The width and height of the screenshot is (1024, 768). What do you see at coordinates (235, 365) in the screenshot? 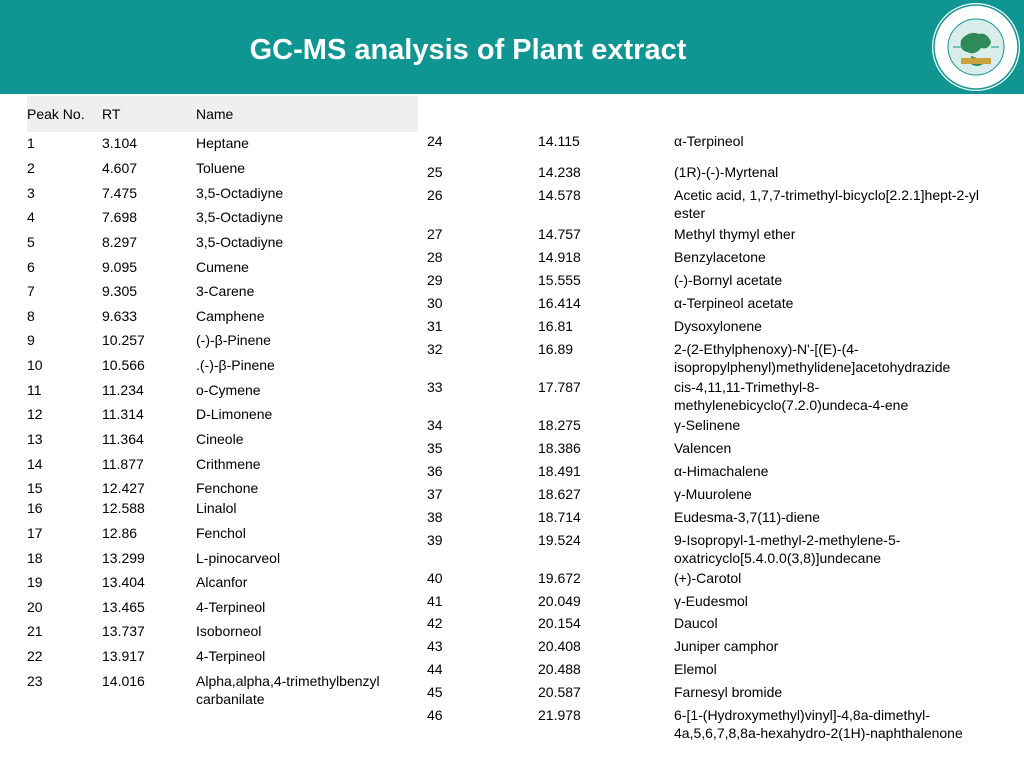
I see `compound-name-cell: .(-)-β-Pinene` at bounding box center [235, 365].